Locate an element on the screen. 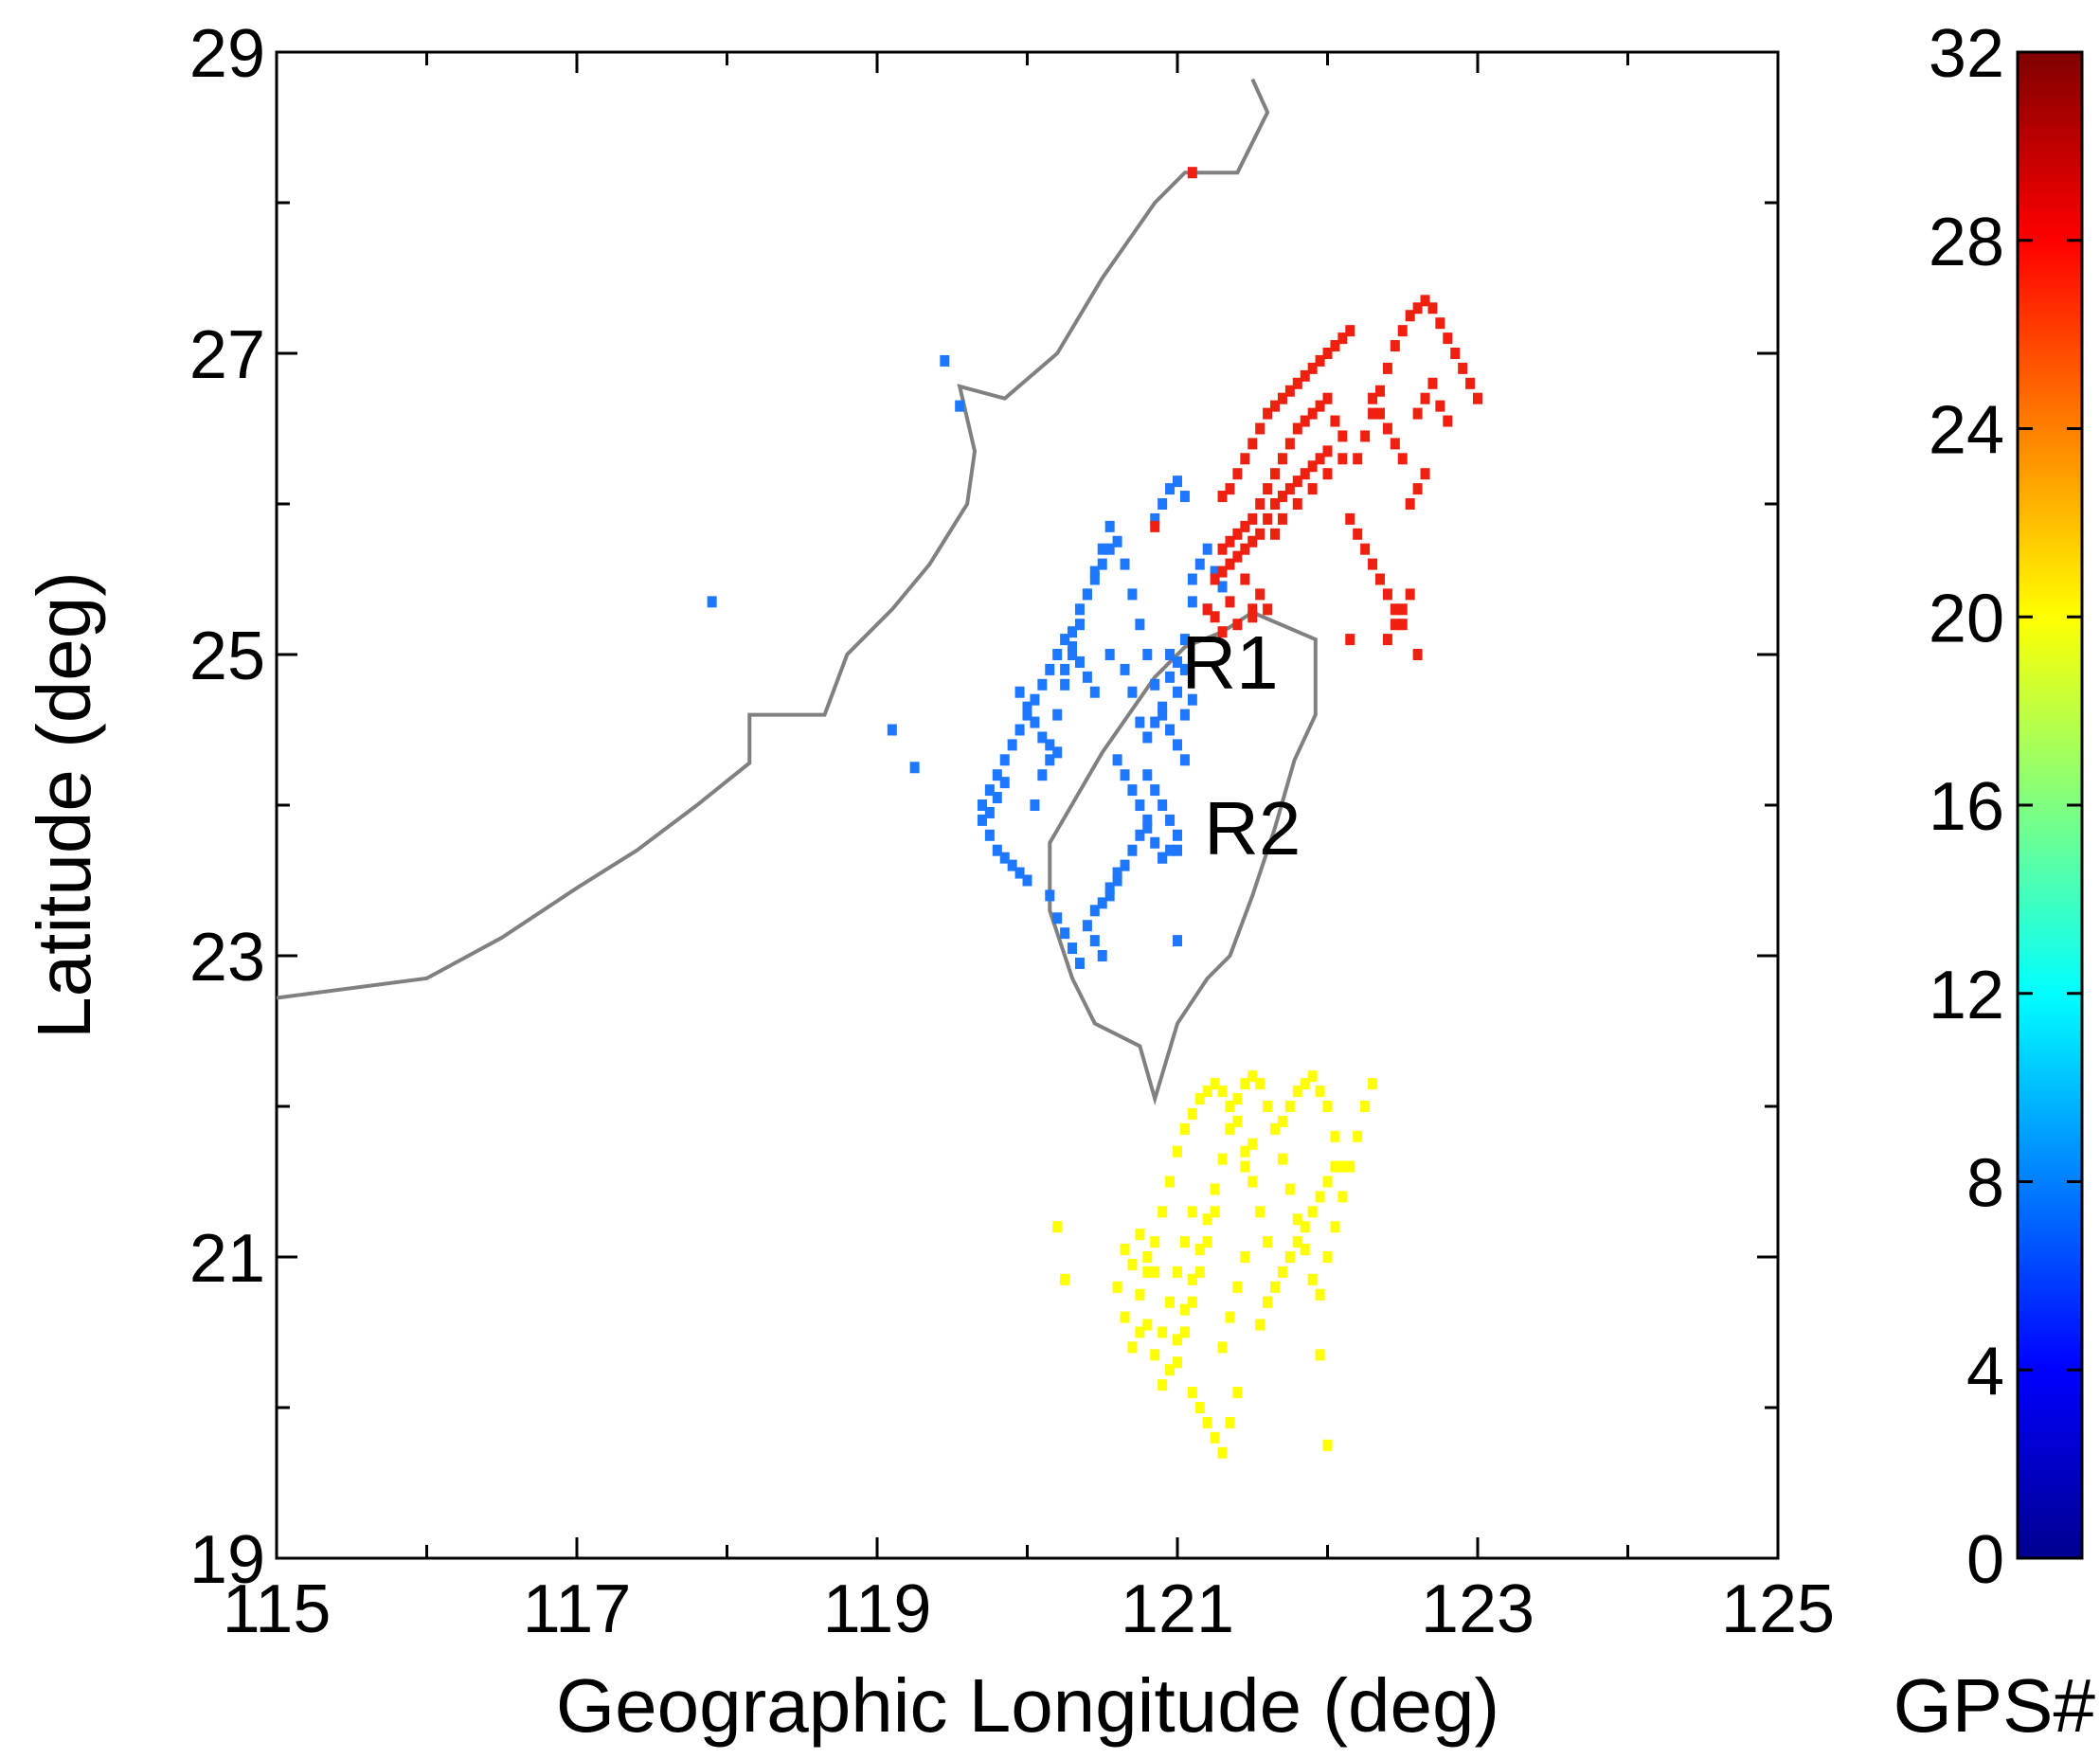 The image size is (2100, 1759). colorbar-tick-label: 0 is located at coordinates (1985, 1560).